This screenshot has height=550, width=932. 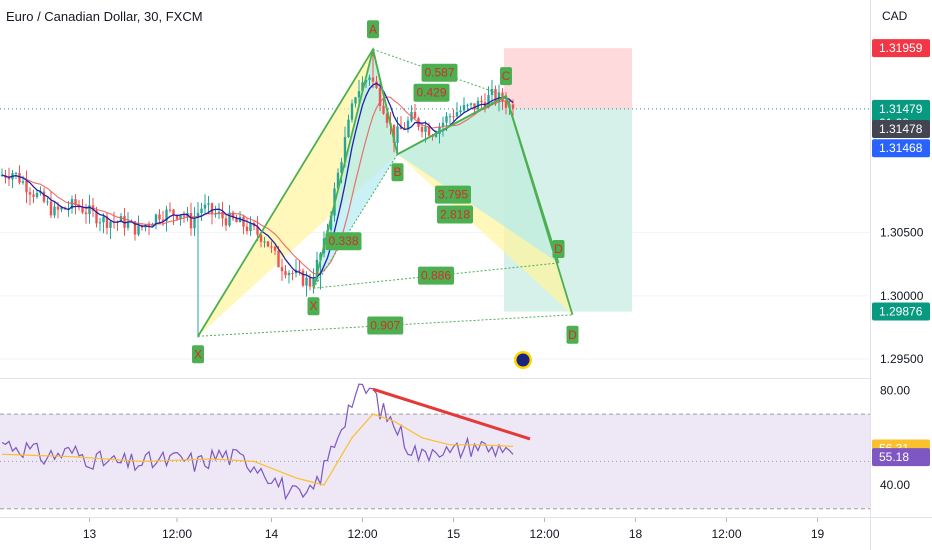 I want to click on pattern1-point-b-bg, so click(x=397, y=172).